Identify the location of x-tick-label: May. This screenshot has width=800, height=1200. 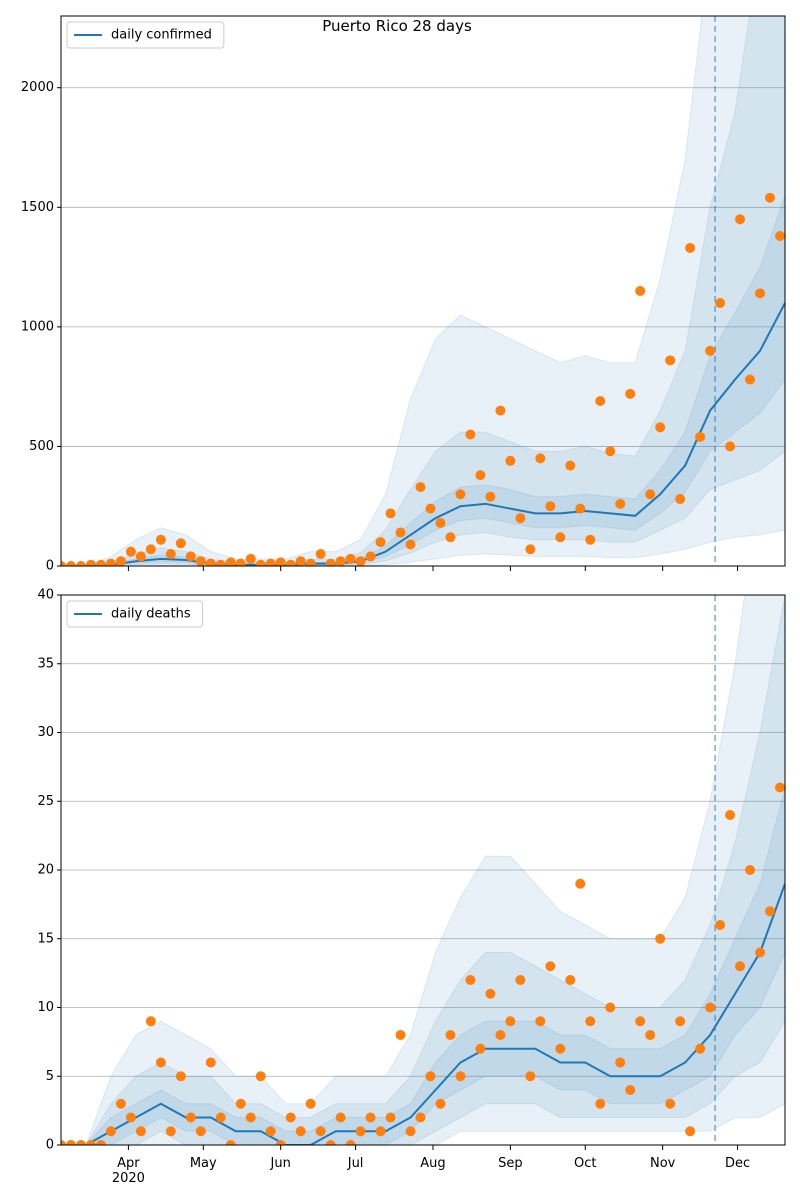
(203, 1163).